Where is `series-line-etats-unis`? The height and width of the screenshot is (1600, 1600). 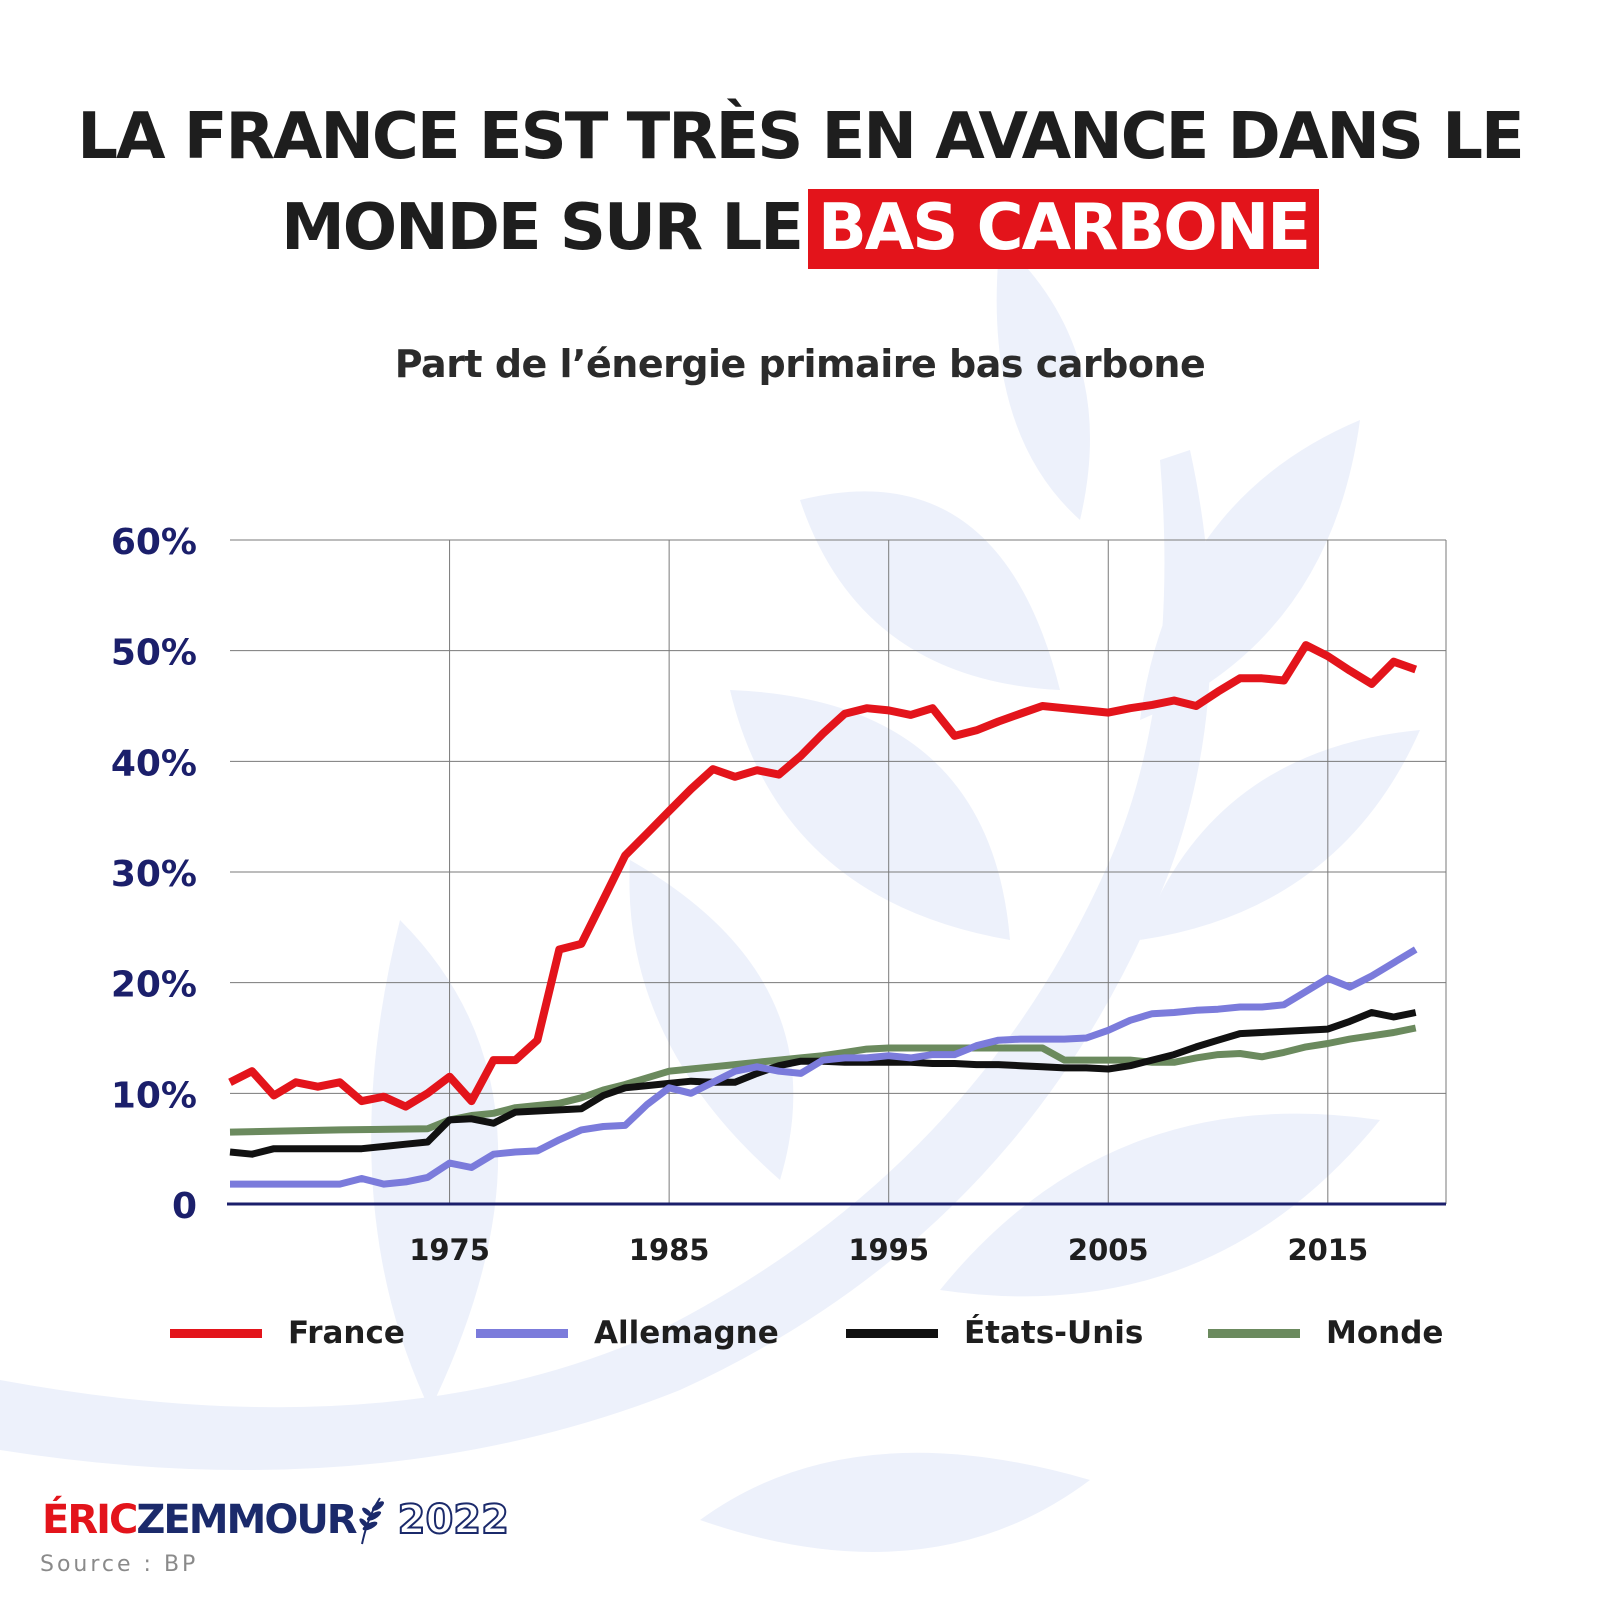
series-line-etats-unis is located at coordinates (823, 1083).